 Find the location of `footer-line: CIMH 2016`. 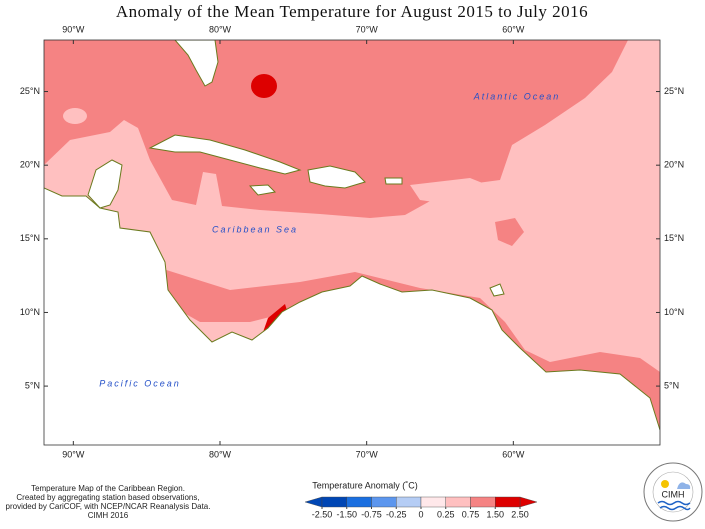

footer-line: CIMH 2016 is located at coordinates (108, 515).